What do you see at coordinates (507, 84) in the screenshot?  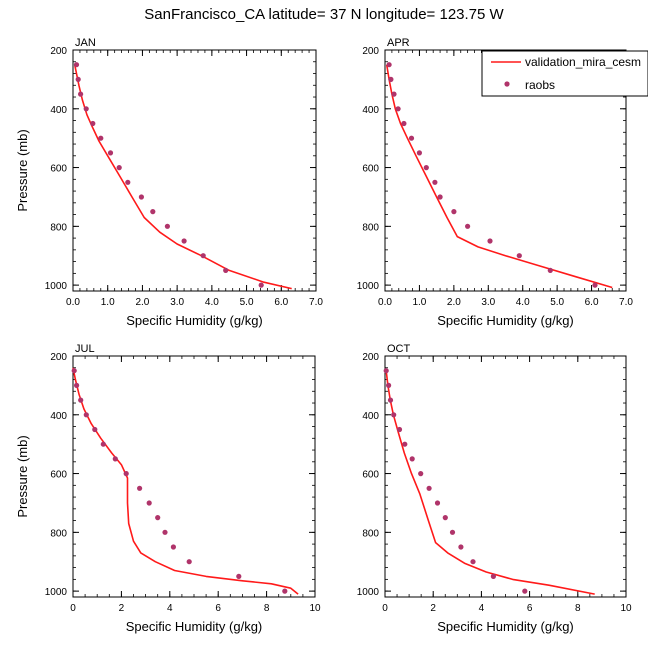 I see `legend-marker-swatch` at bounding box center [507, 84].